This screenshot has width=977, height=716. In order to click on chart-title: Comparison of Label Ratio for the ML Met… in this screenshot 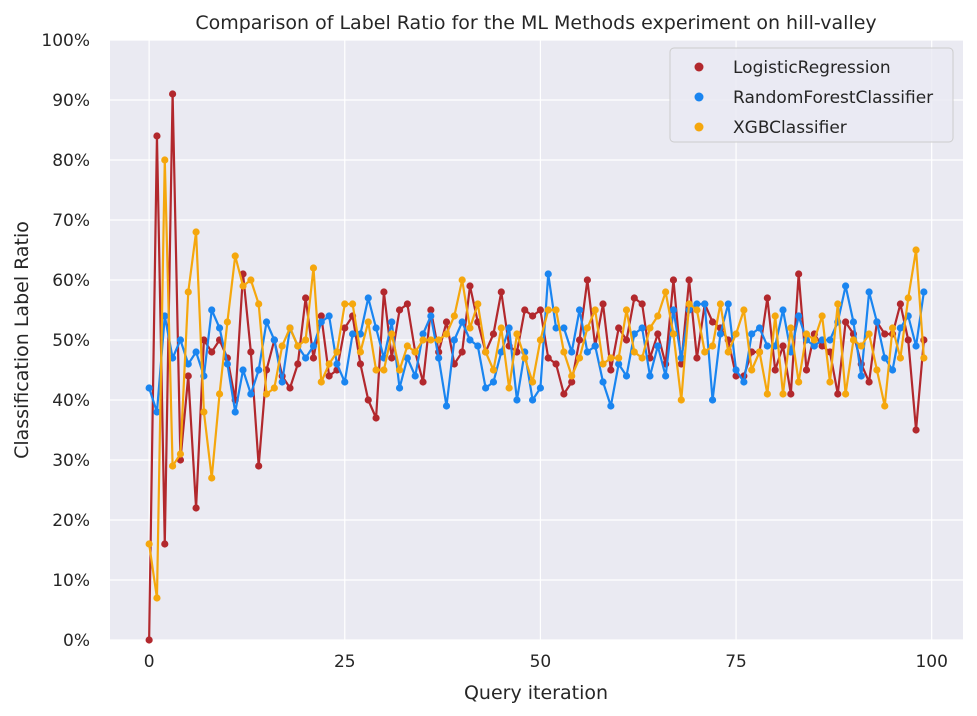, I will do `click(535, 23)`.